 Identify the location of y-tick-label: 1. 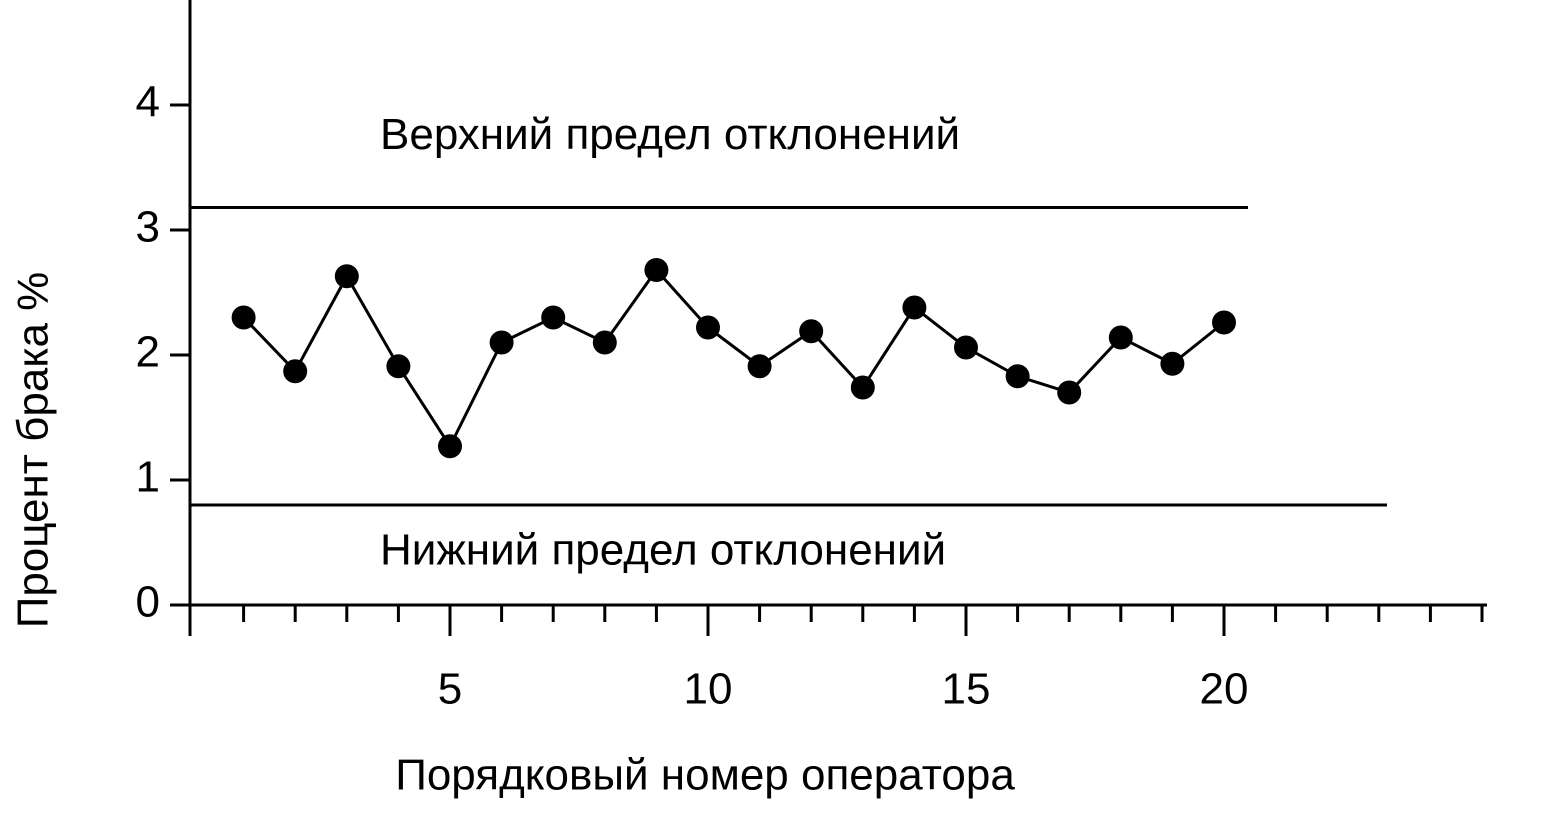
(148, 477).